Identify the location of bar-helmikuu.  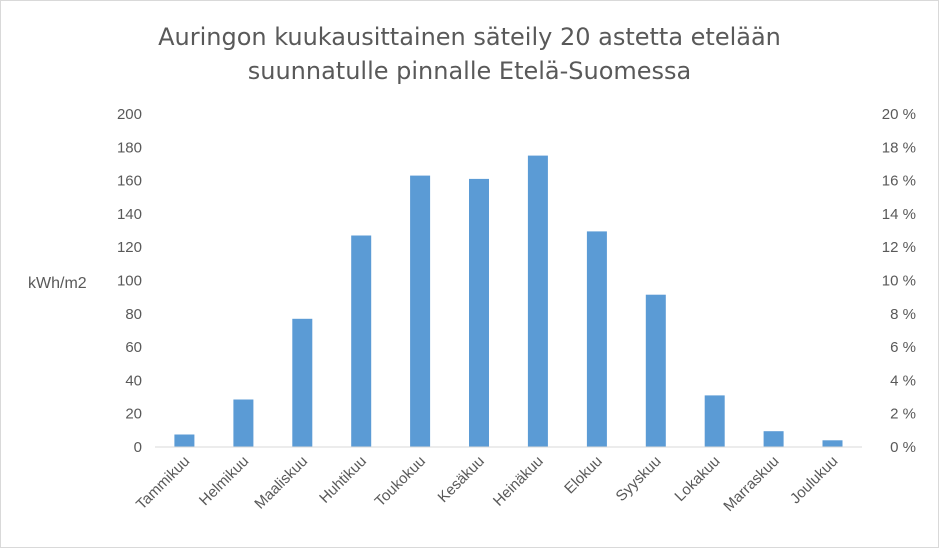
(243, 423).